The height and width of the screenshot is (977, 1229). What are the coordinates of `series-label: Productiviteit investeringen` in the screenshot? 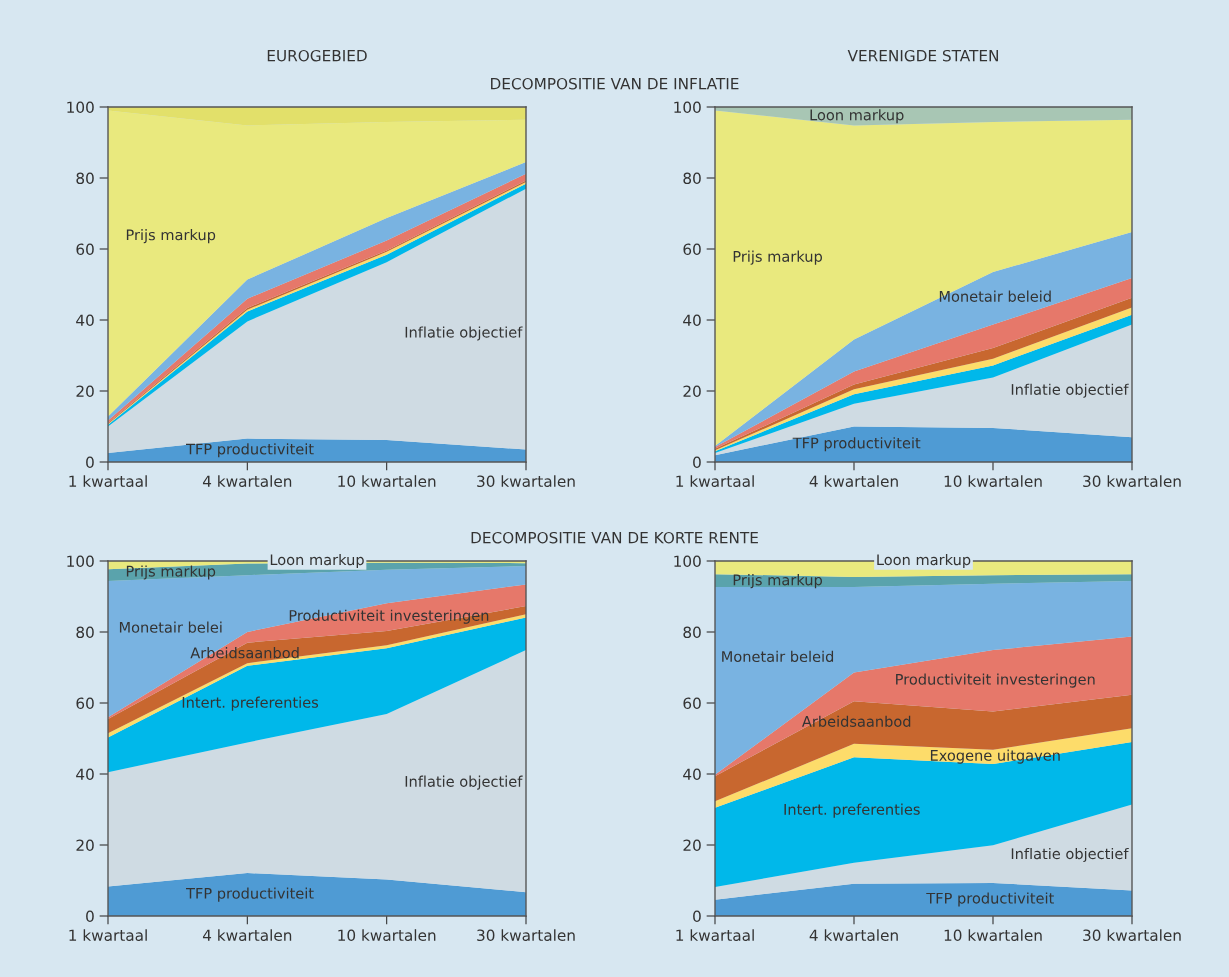 It's located at (995, 680).